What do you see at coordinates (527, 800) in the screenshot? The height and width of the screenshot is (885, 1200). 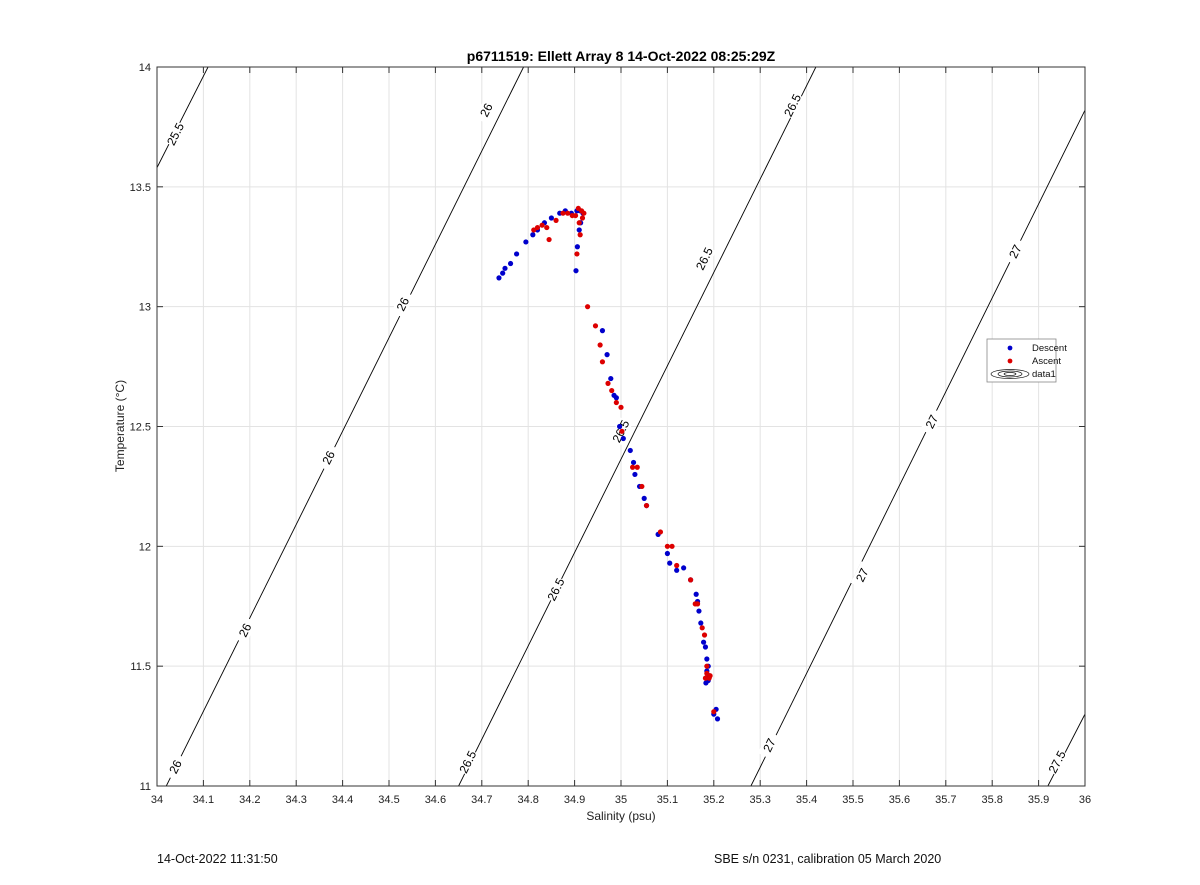 I see `x-tick-label: 34.8` at bounding box center [527, 800].